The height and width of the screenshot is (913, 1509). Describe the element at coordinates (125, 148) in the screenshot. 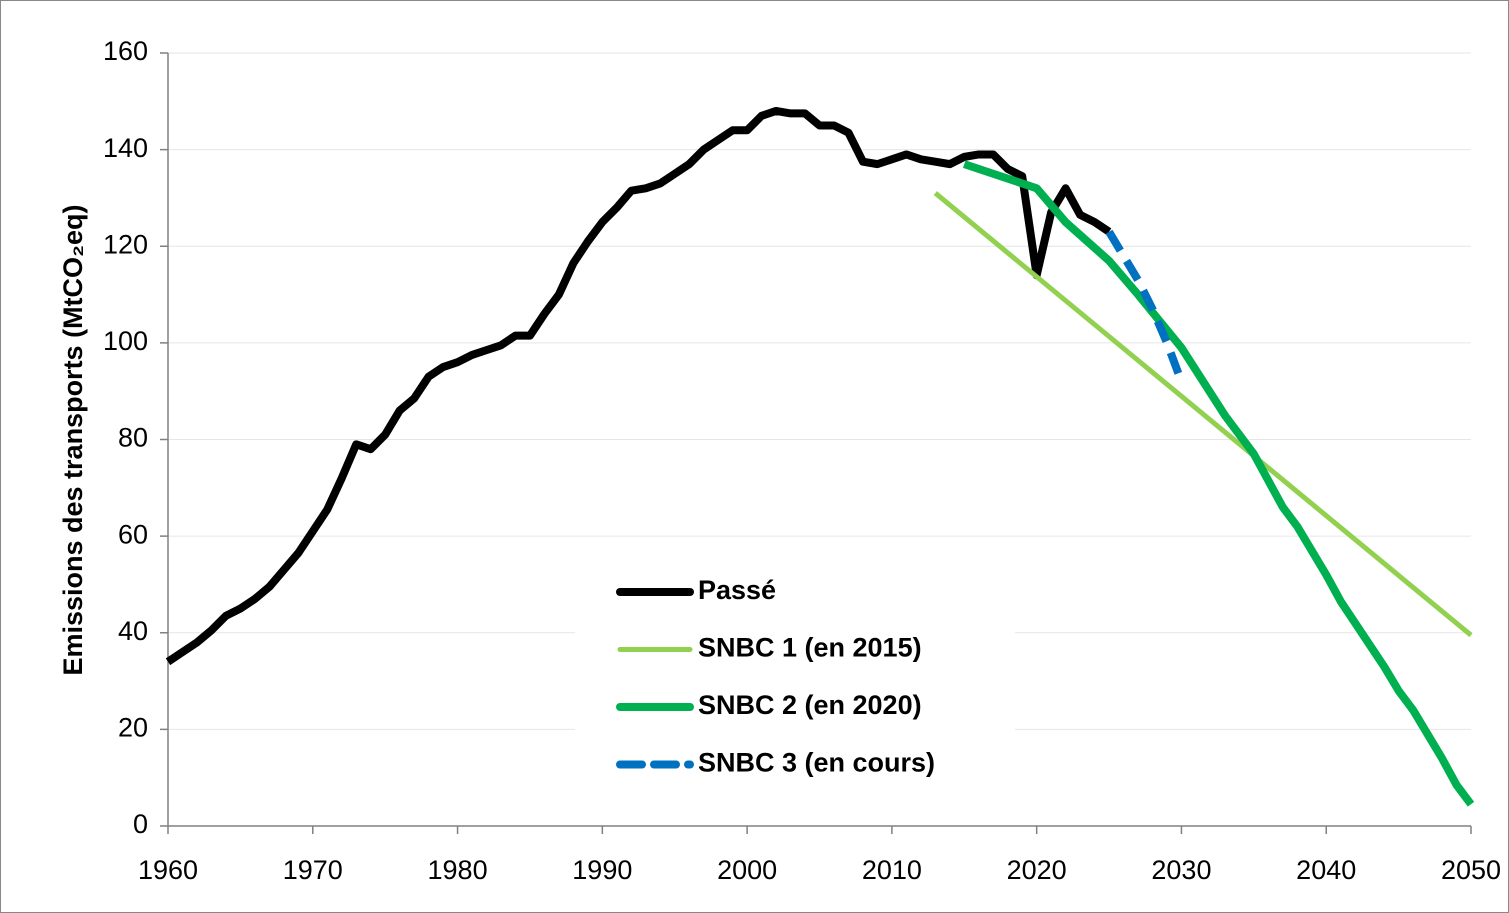

I see `y-tick-label: 140` at that location.